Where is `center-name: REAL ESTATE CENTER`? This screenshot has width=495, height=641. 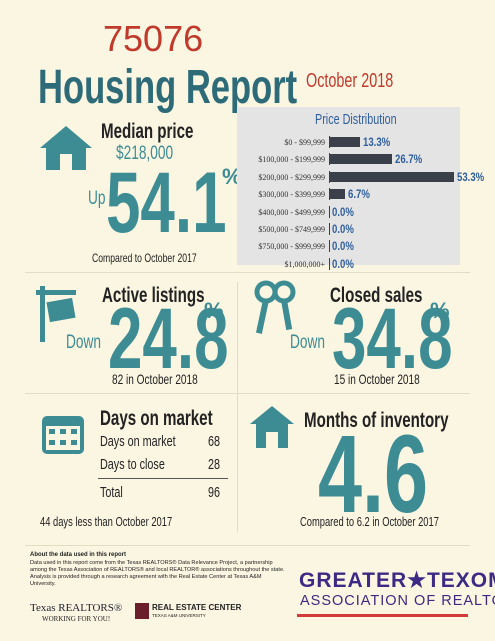 center-name: REAL ESTATE CENTER is located at coordinates (197, 607).